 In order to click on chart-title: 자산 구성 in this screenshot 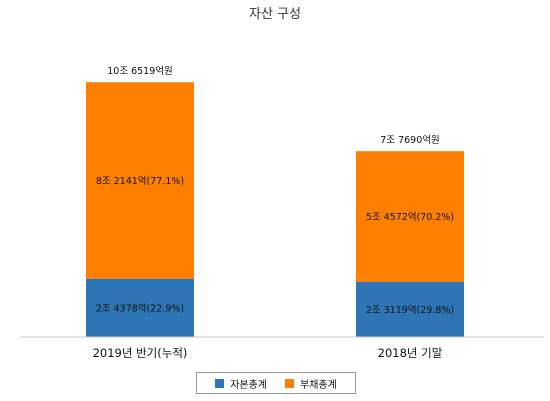, I will do `click(275, 14)`.